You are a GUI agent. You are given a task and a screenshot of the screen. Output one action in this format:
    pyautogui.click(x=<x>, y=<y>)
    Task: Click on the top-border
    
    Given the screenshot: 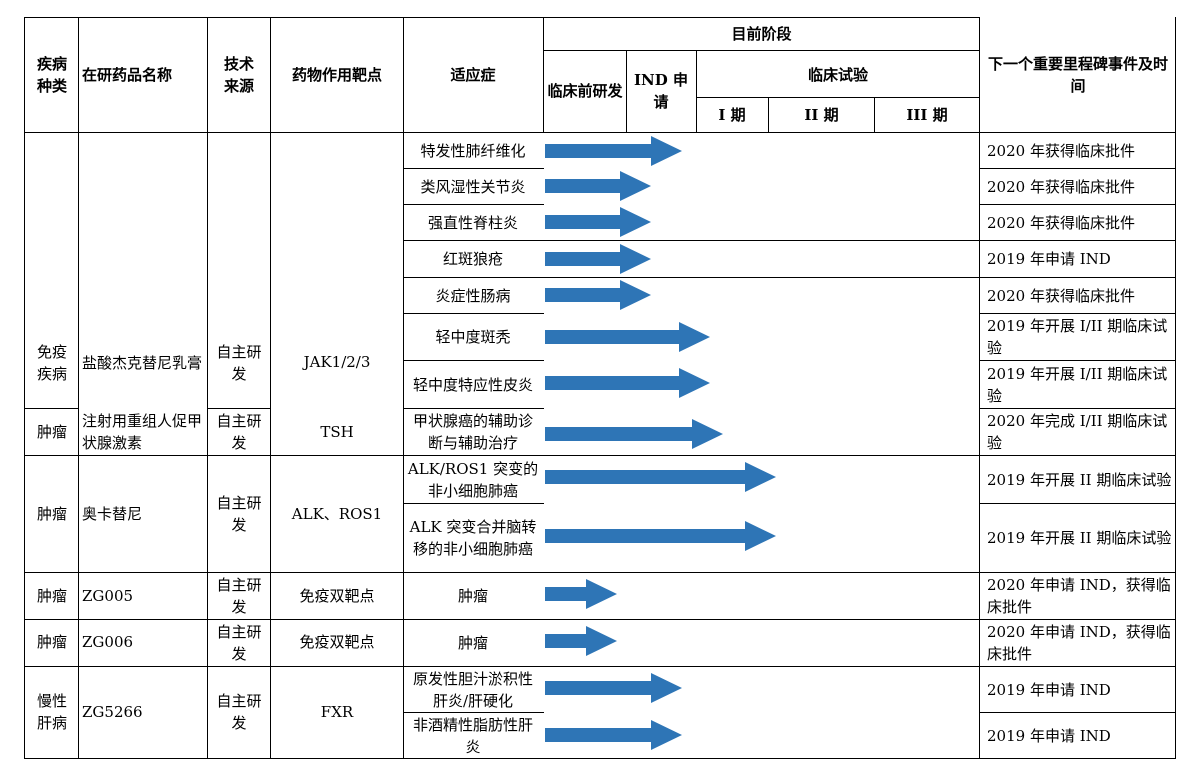 What is the action you would take?
    pyautogui.click(x=501, y=17)
    